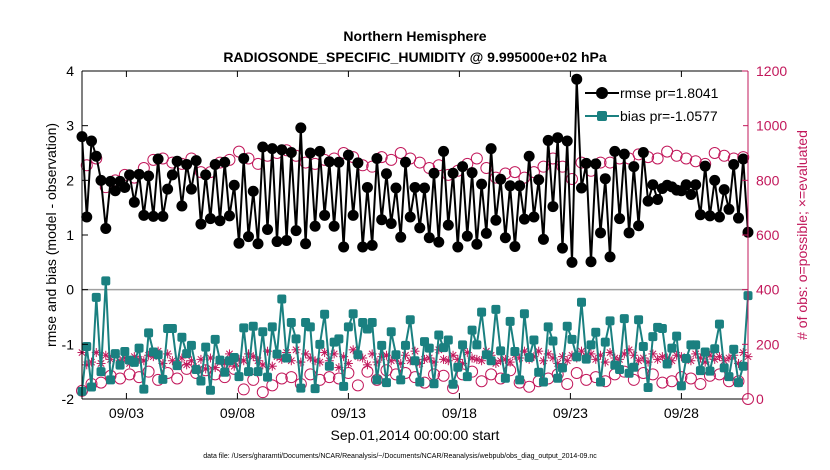  What do you see at coordinates (802, 235) in the screenshot?
I see `y-axis-label-right: # of obs: o=possible; ×=evaluated` at bounding box center [802, 235].